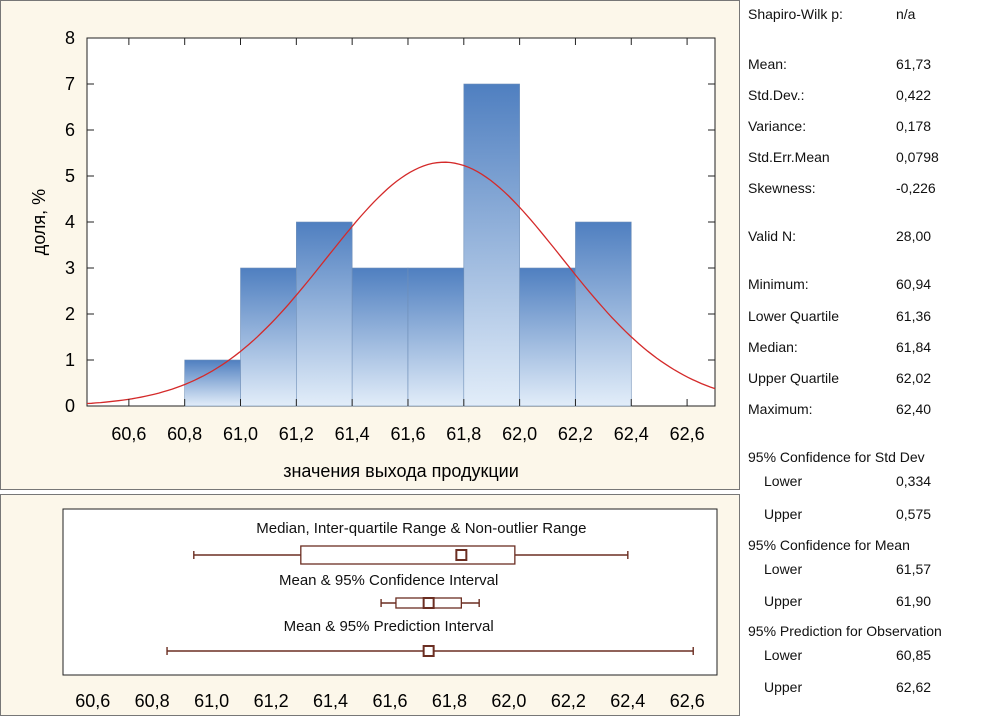  I want to click on boxplot-x-tick-label: 60,6, so click(92, 701).